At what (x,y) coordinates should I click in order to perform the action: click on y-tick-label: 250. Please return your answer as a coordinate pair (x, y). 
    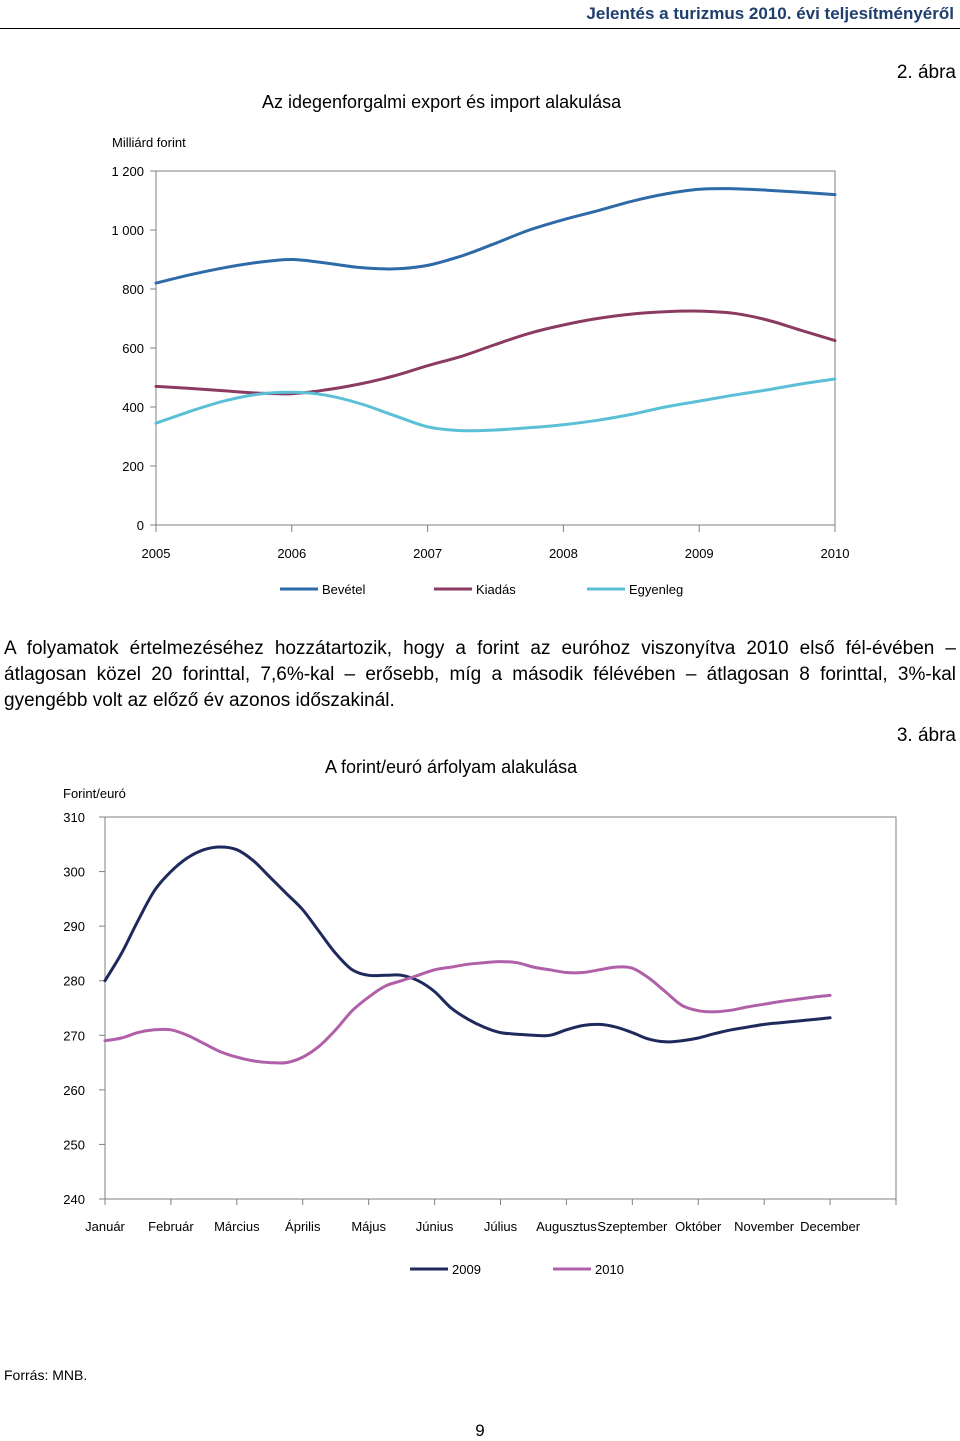
    Looking at the image, I should click on (74, 1144).